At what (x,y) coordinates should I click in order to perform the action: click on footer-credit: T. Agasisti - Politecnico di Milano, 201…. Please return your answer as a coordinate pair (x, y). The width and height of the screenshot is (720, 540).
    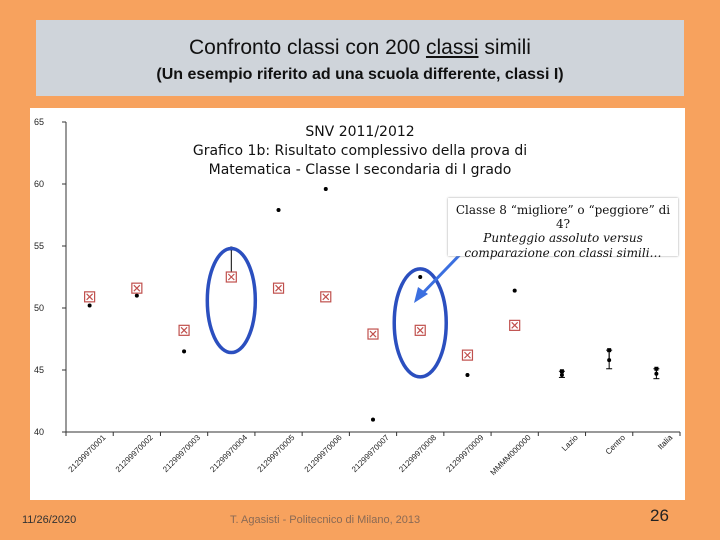
    Looking at the image, I should click on (325, 520).